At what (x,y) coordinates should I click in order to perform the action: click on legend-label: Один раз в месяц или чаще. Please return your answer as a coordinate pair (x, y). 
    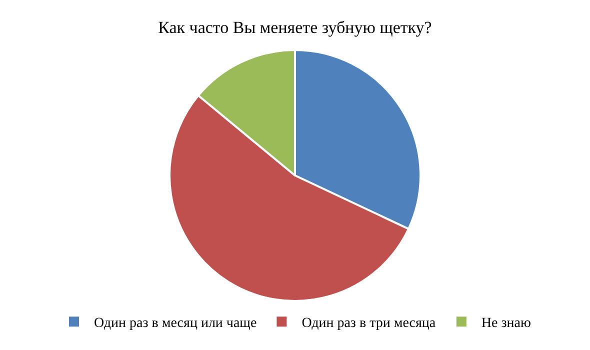
    Looking at the image, I should click on (175, 324).